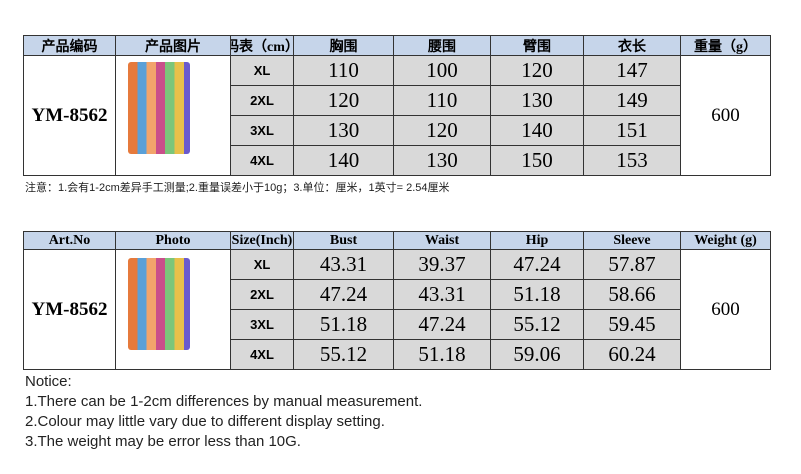 The width and height of the screenshot is (801, 474). Describe the element at coordinates (173, 240) in the screenshot. I see `header-cell: Photo` at that location.